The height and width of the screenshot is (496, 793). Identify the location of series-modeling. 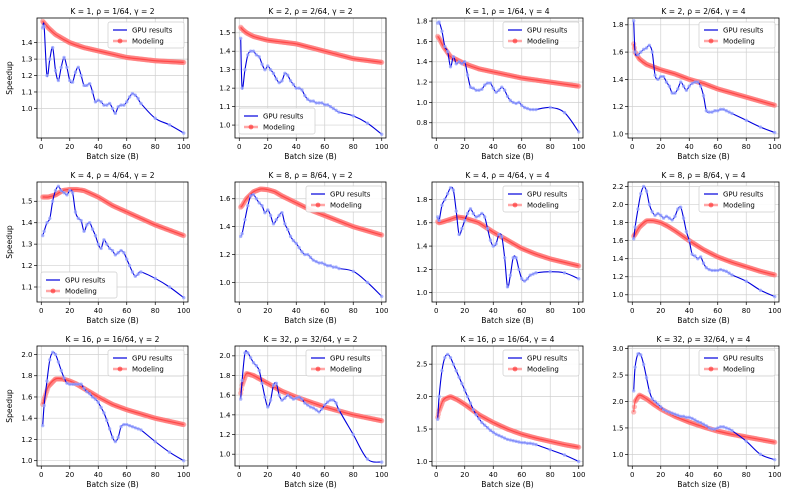
(508, 421).